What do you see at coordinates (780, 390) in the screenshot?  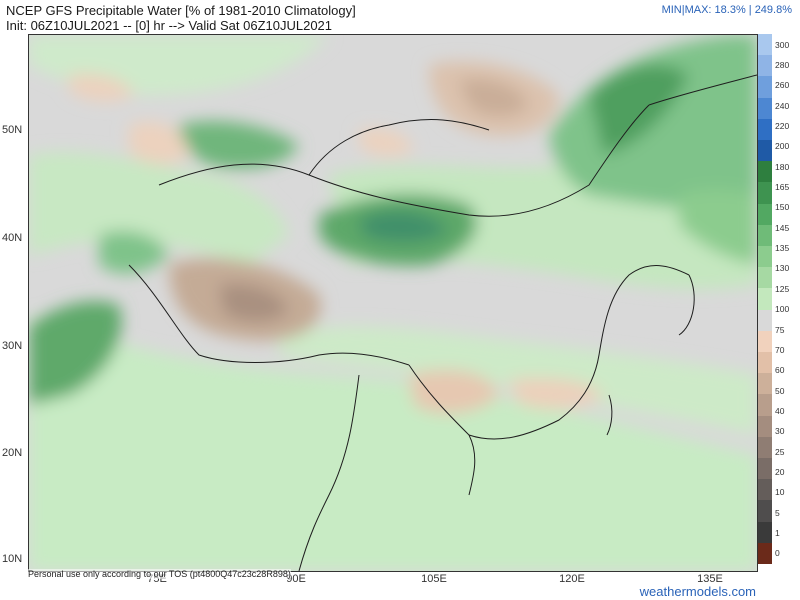 I see `colorbar-tick-label: 50` at bounding box center [780, 390].